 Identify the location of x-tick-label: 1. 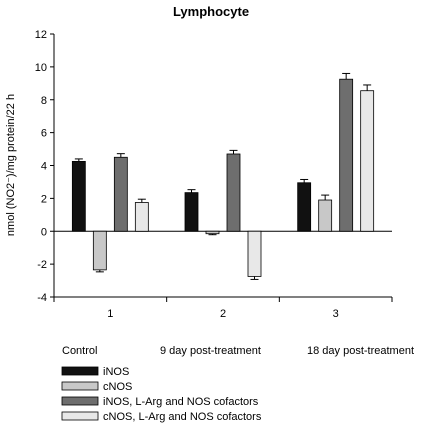
(110, 314).